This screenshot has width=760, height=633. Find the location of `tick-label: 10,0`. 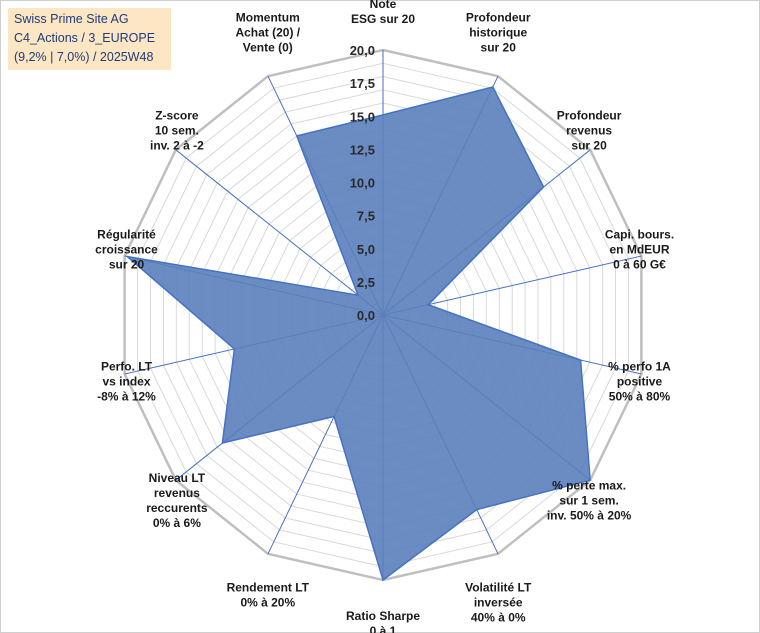

tick-label: 10,0 is located at coordinates (362, 183).